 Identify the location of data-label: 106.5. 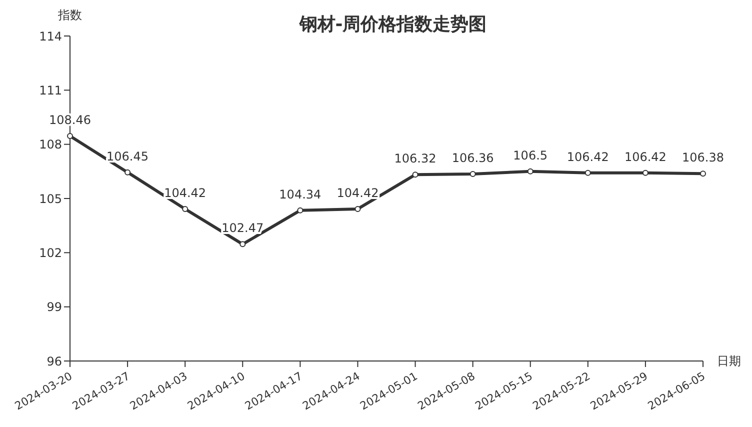
(530, 155).